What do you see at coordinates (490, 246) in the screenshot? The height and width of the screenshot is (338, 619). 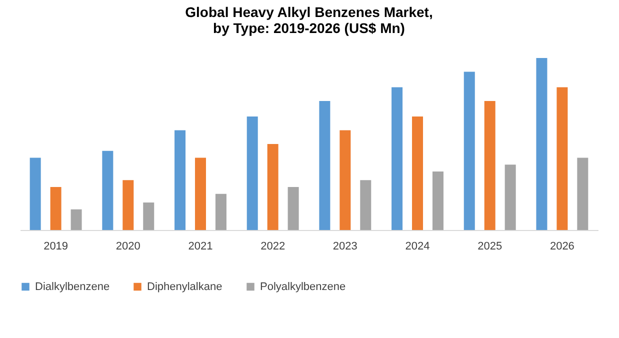 I see `x-tick-label: 2025` at bounding box center [490, 246].